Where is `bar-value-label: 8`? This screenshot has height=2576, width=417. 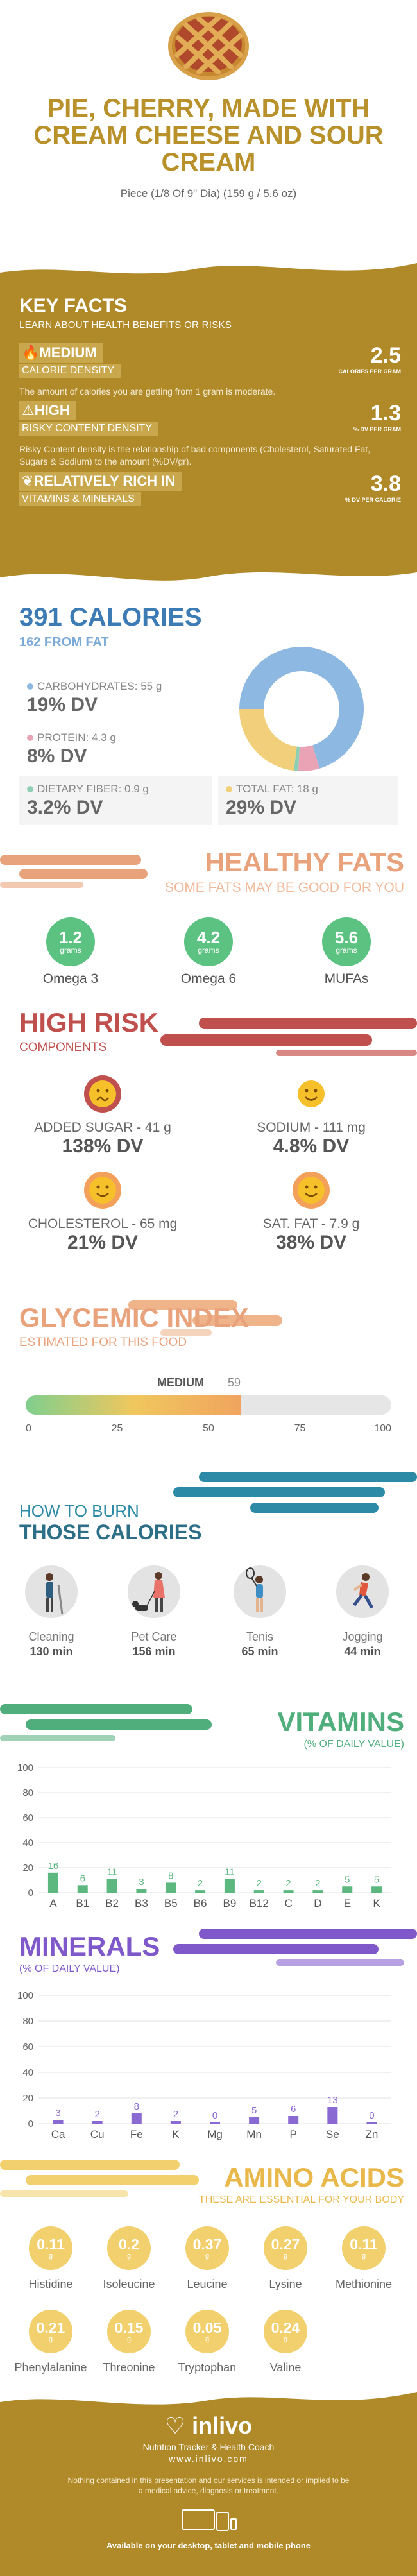 bar-value-label: 8 is located at coordinates (170, 1875).